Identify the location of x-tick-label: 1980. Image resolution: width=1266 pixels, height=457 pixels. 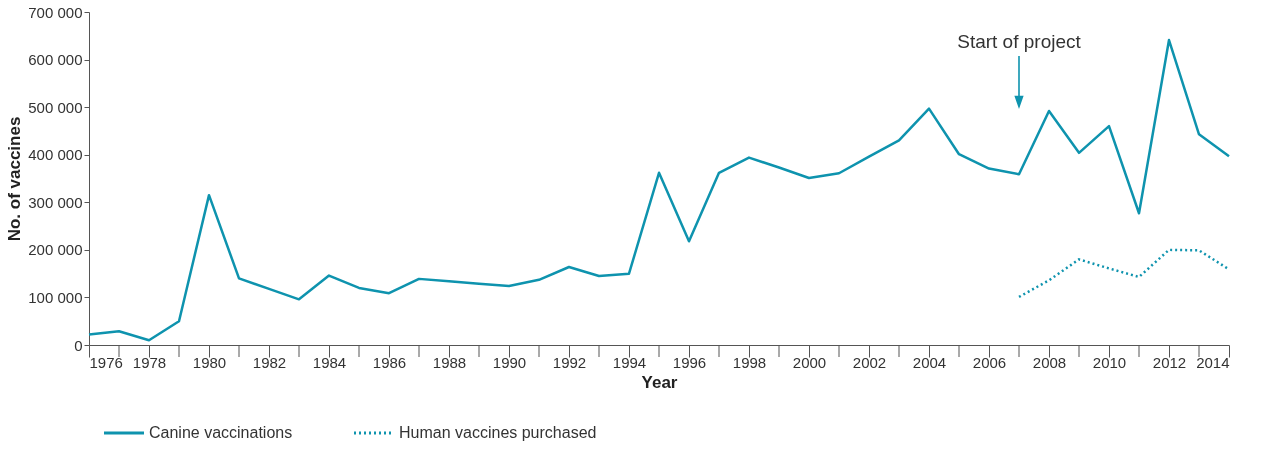
(209, 362).